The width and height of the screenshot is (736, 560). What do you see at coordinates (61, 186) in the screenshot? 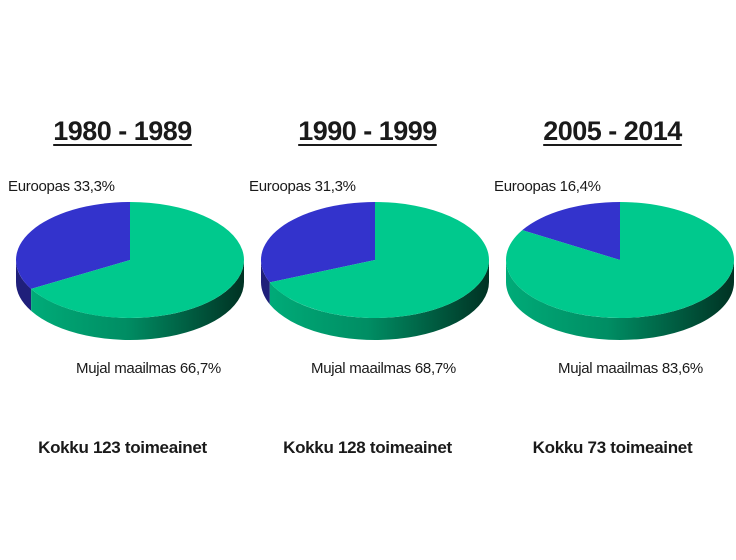
I see `europe-slice-label: Euroopas 33,3%` at bounding box center [61, 186].